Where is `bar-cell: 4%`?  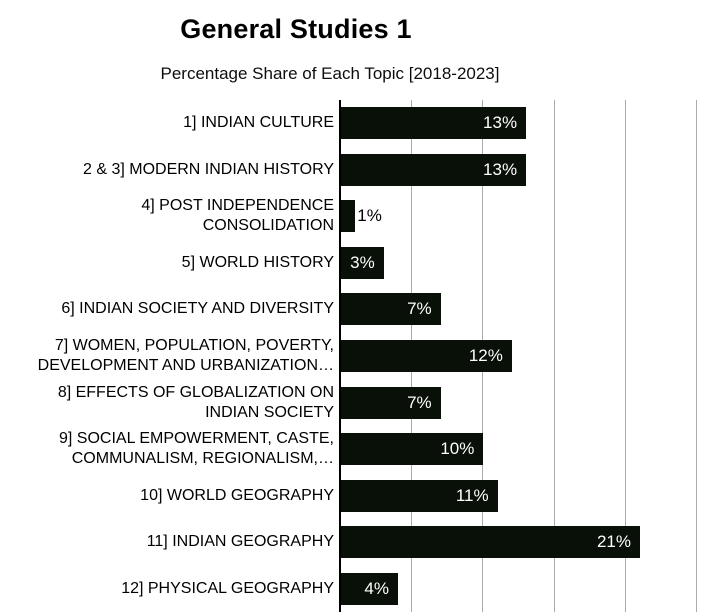
bar-cell: 4% is located at coordinates (532, 588).